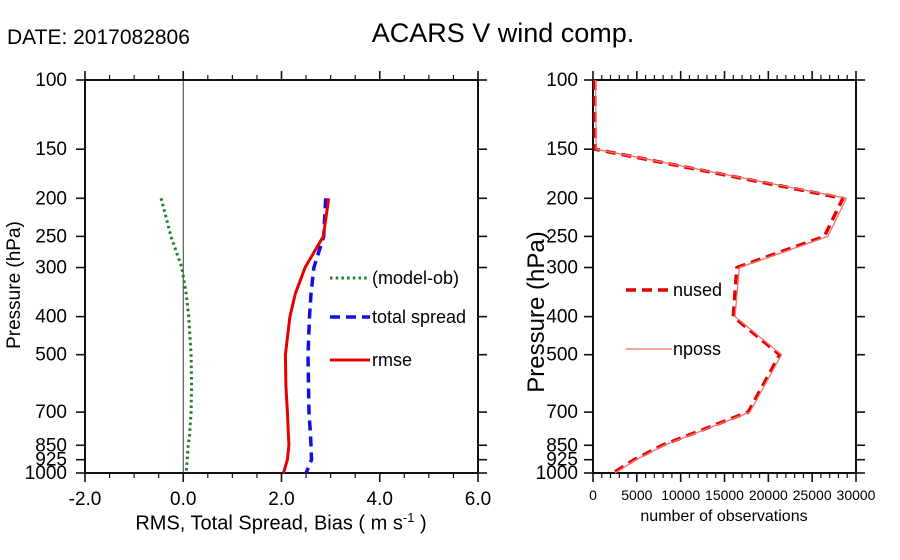  What do you see at coordinates (408, 517) in the screenshot?
I see `left-x-axis-title-sup: -1` at bounding box center [408, 517].